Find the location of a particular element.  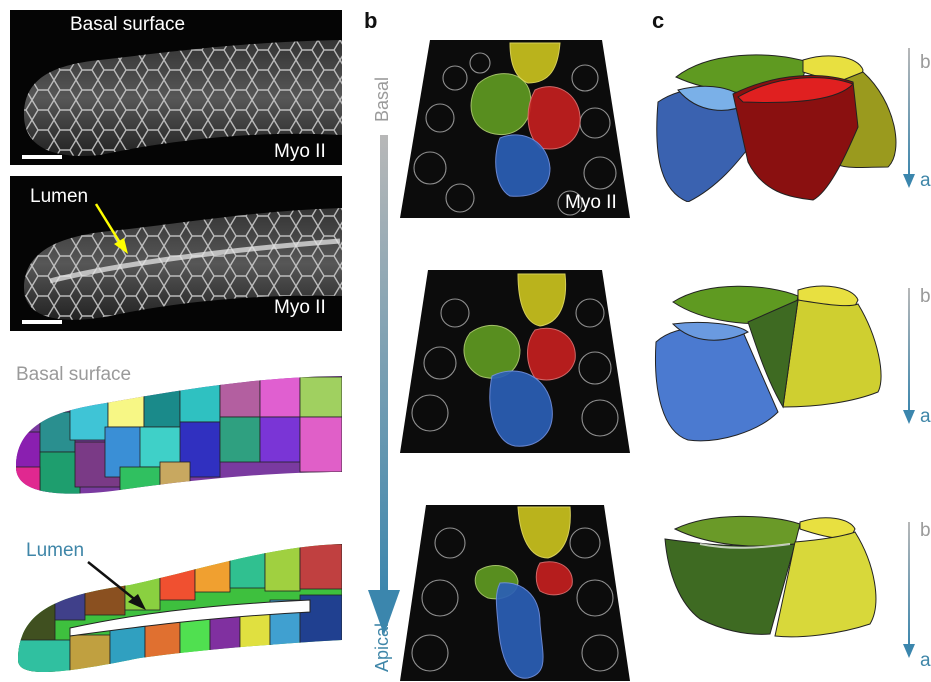

section-apical is located at coordinates (515, 592).